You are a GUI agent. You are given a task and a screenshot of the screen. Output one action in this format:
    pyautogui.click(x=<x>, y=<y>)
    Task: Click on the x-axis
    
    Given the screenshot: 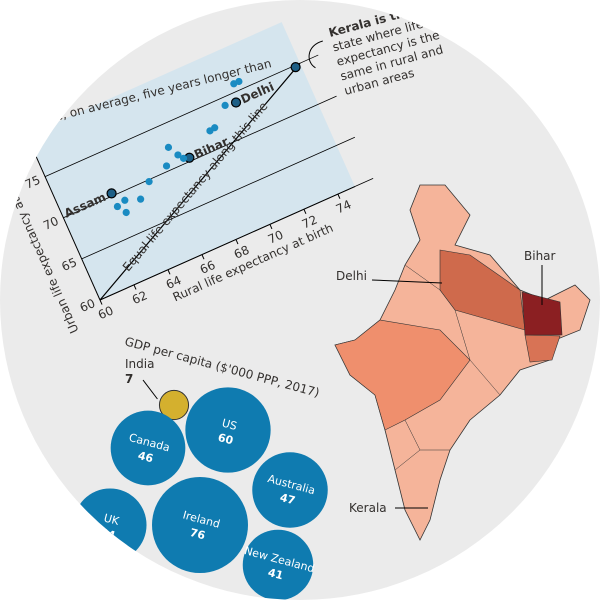 What is the action you would take?
    pyautogui.click(x=227, y=243)
    